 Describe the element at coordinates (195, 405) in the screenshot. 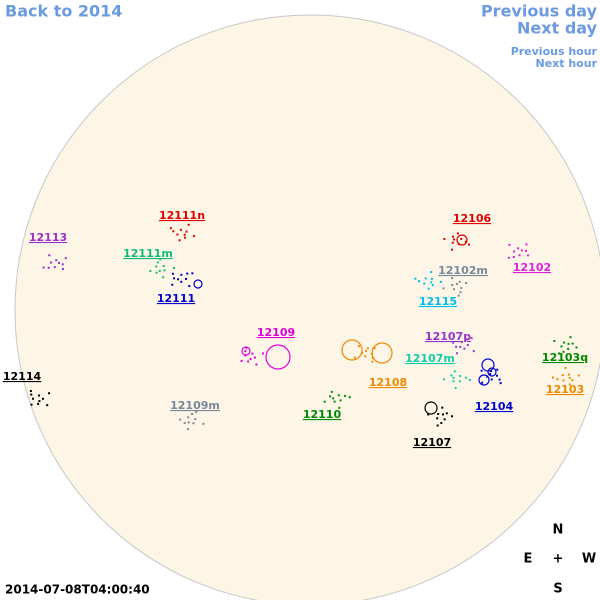

I see `region-label: 12109m` at that location.